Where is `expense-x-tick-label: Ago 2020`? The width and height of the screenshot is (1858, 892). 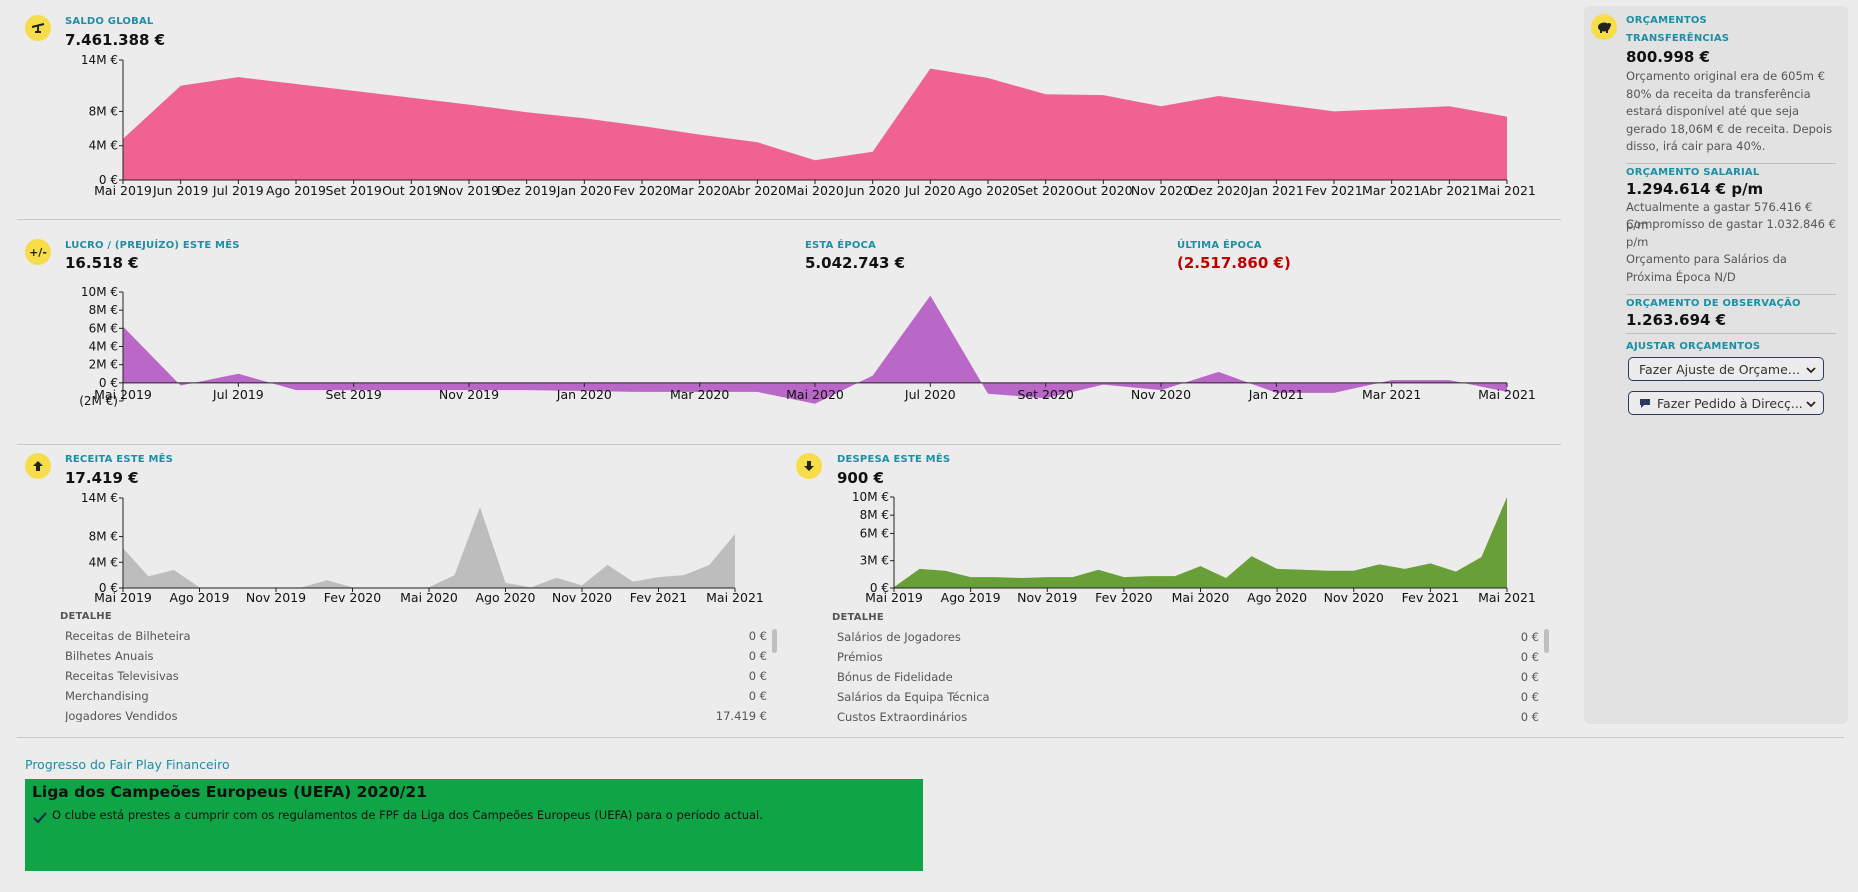
expense-x-tick-label: Ago 2020 is located at coordinates (1277, 597).